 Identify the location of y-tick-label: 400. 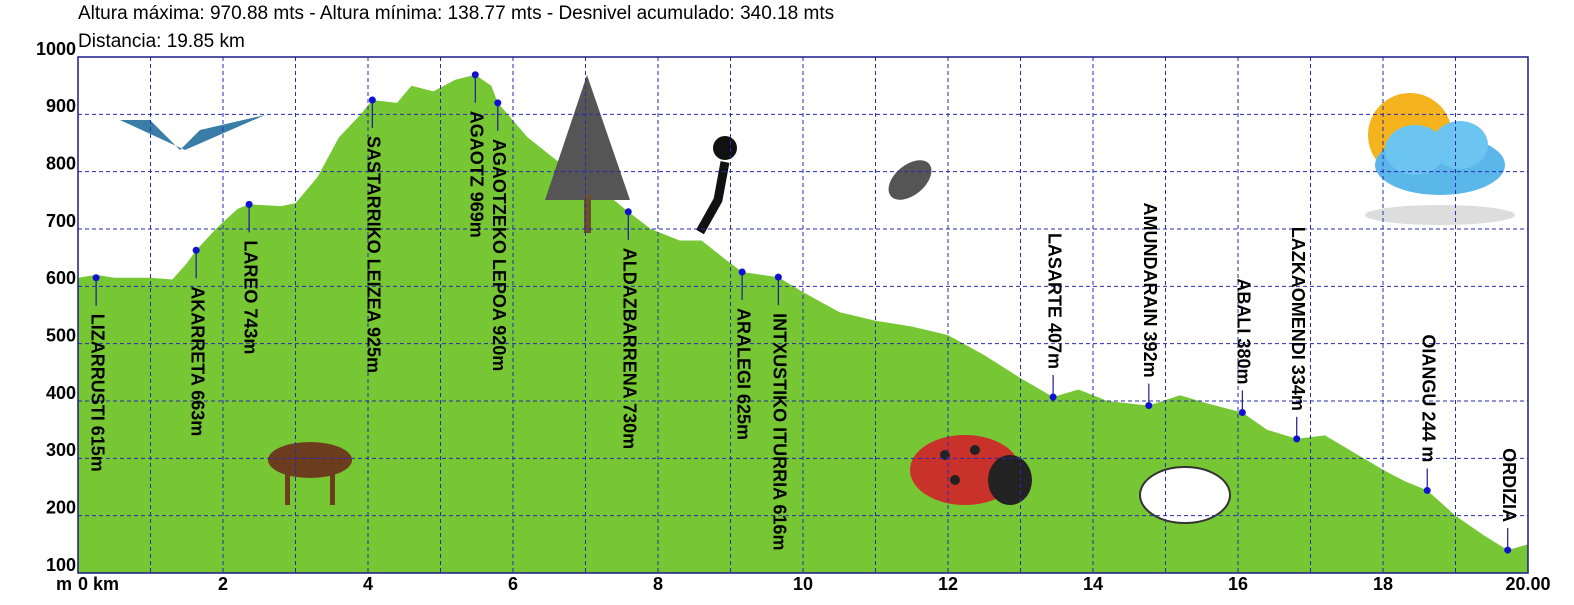
(61, 393).